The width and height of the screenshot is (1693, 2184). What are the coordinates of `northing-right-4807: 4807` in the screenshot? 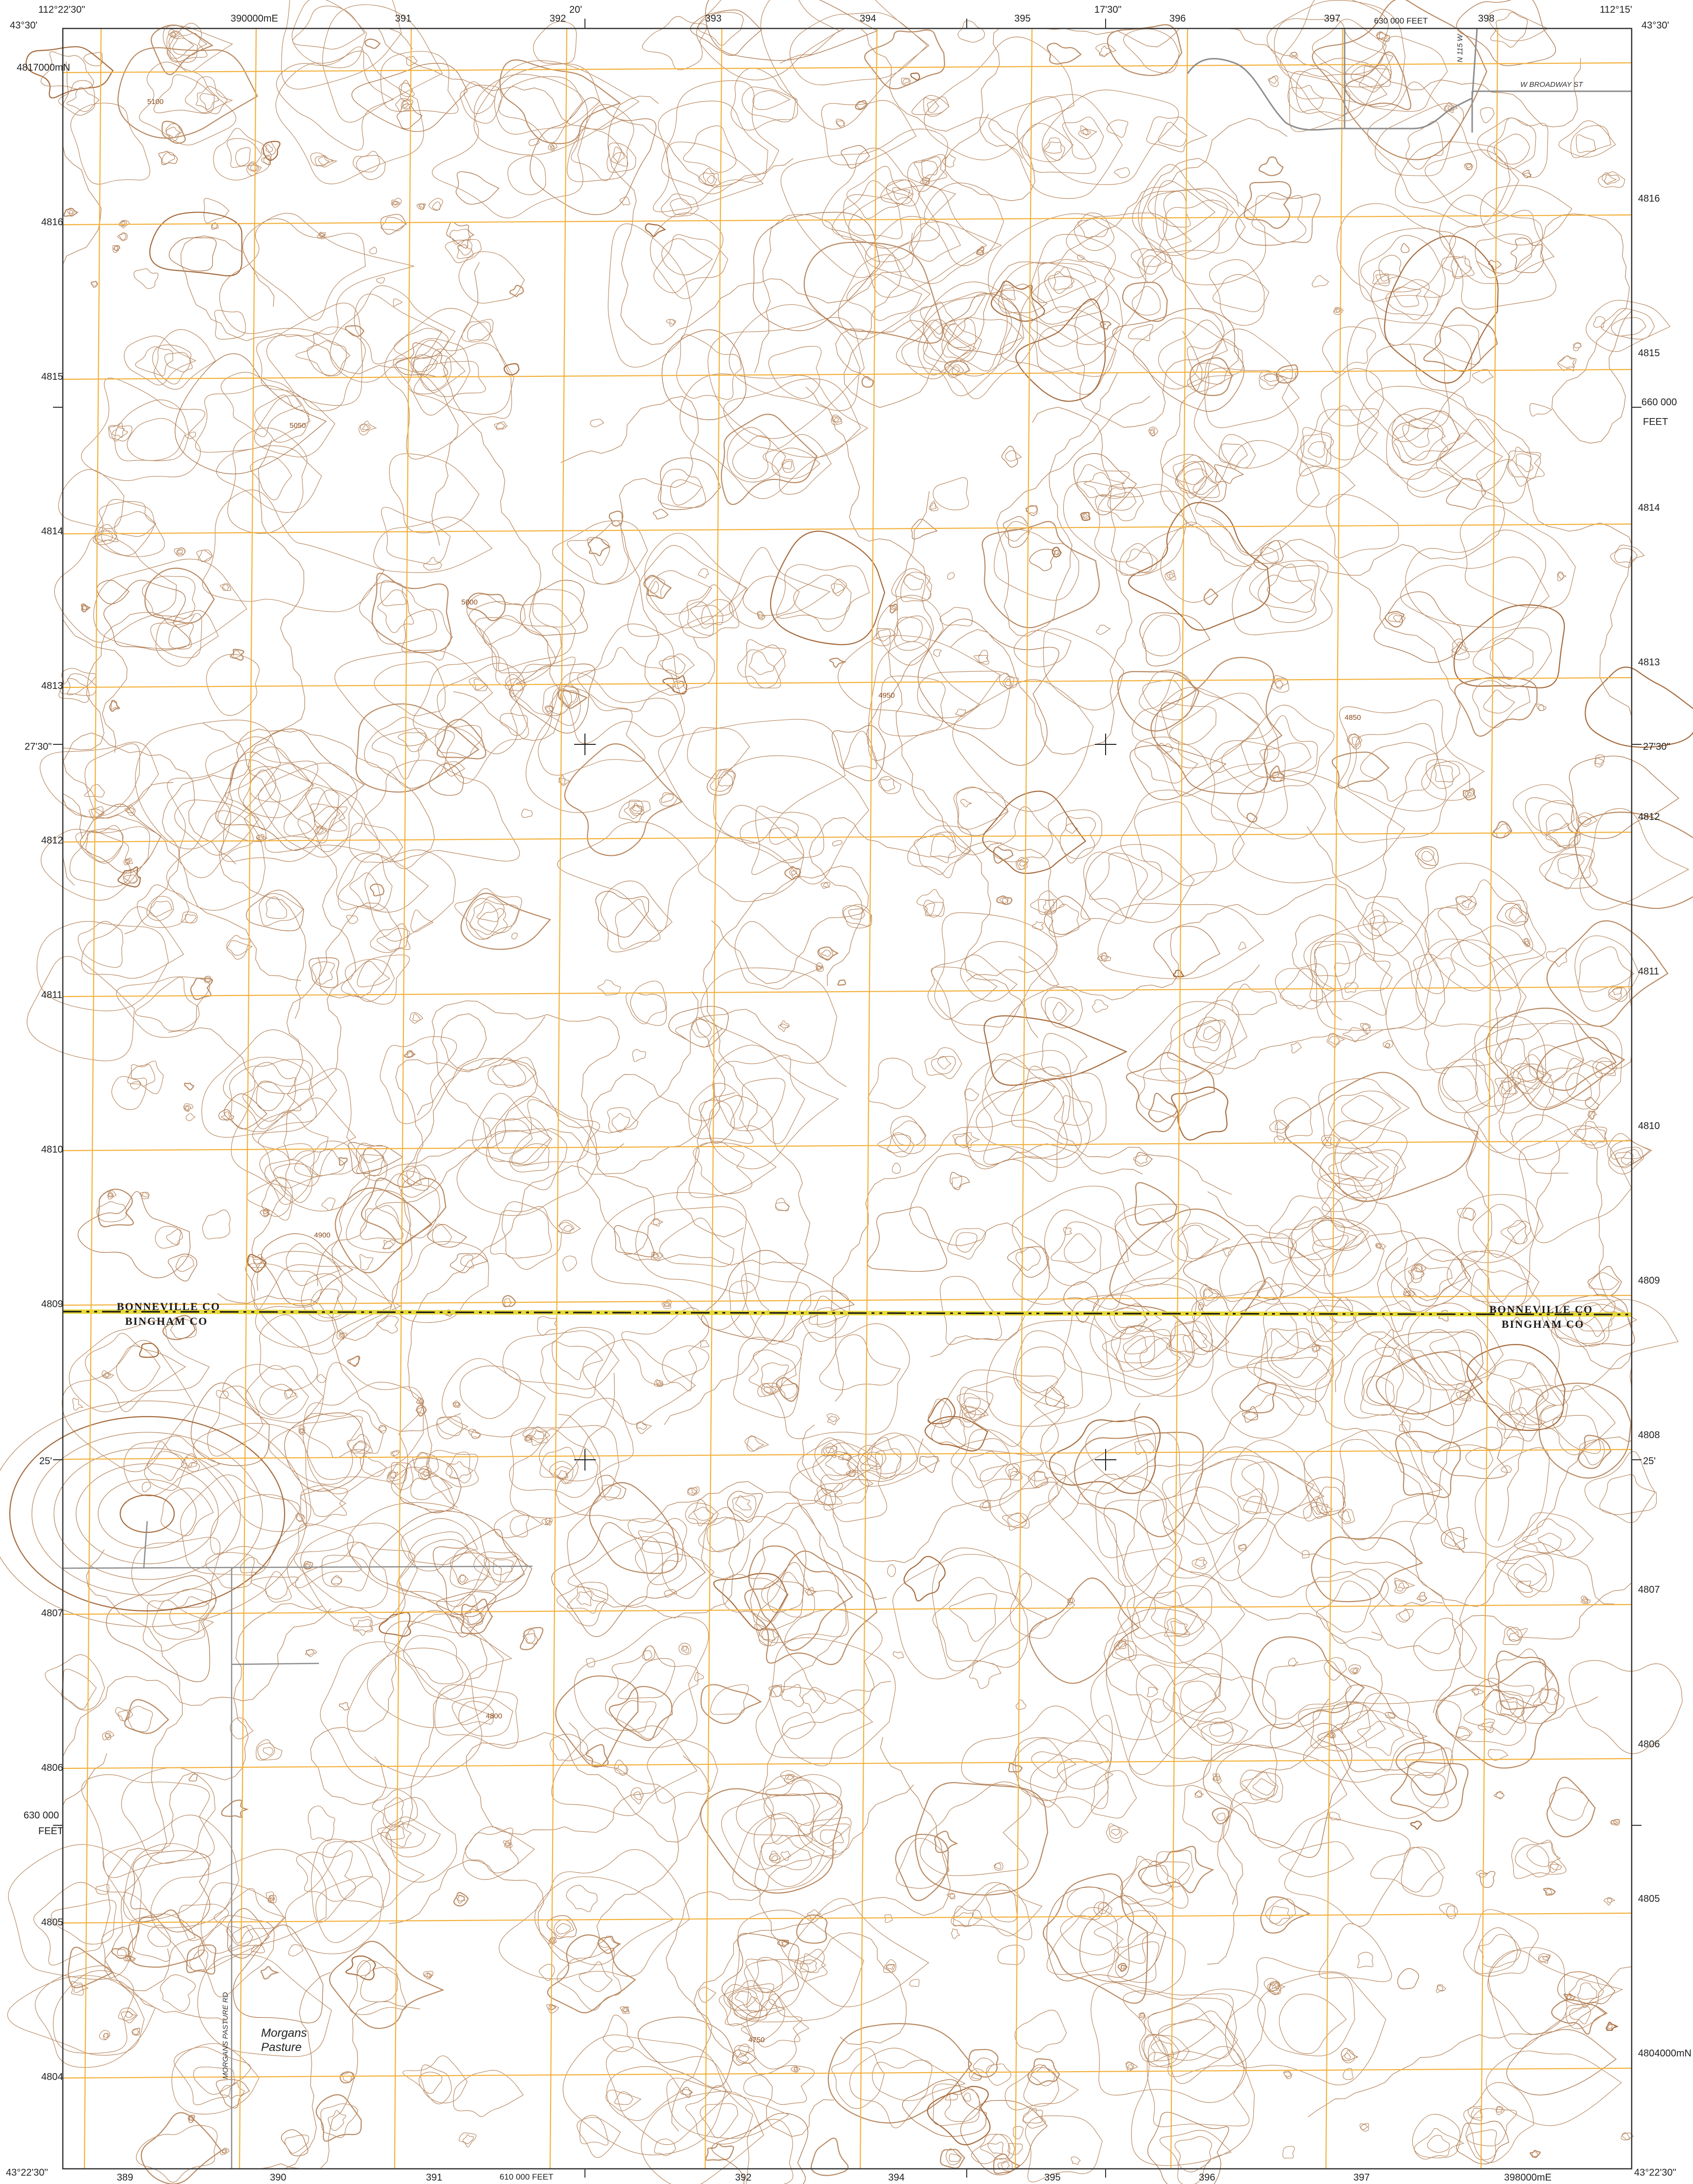 It's located at (1649, 1589).